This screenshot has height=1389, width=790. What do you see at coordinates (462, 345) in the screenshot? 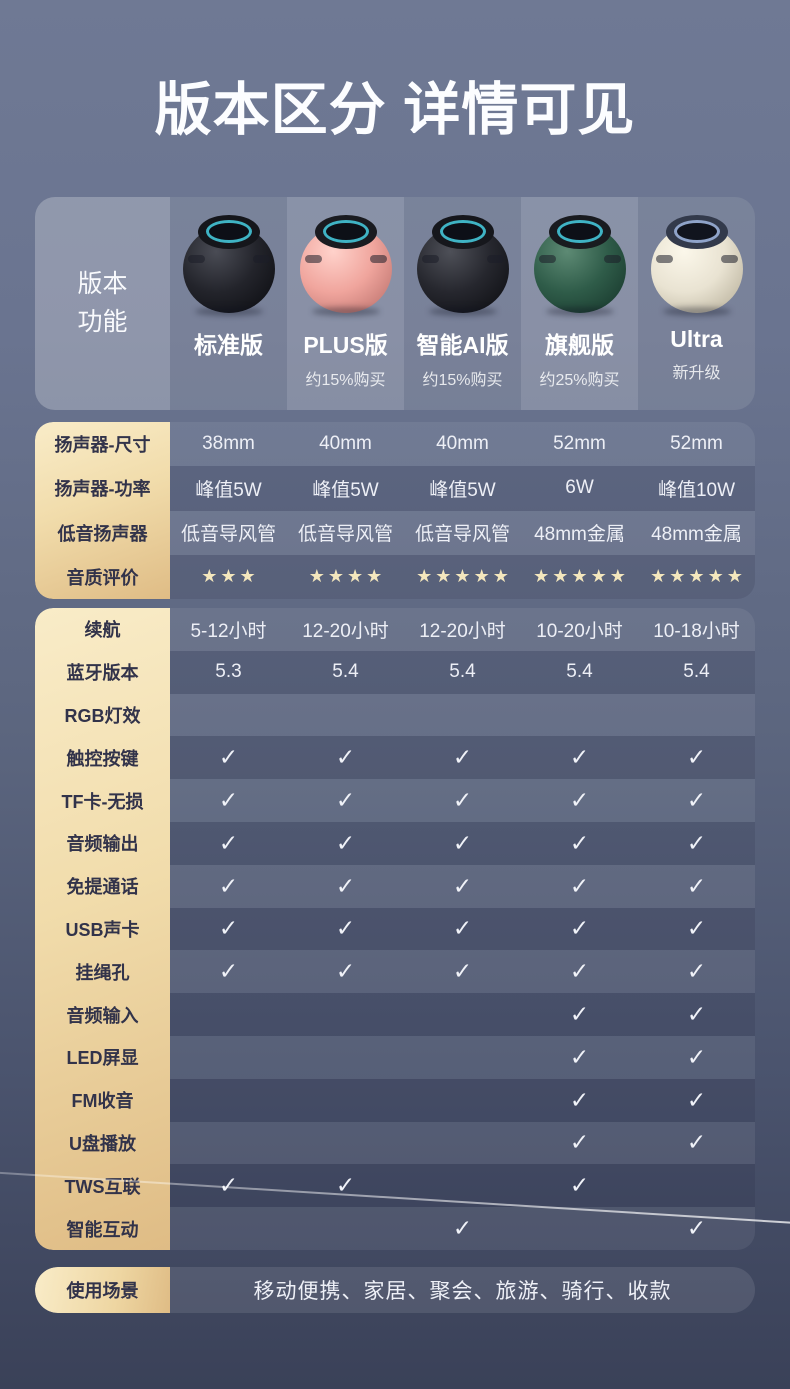
I see `product-name: 智能AI版` at bounding box center [462, 345].